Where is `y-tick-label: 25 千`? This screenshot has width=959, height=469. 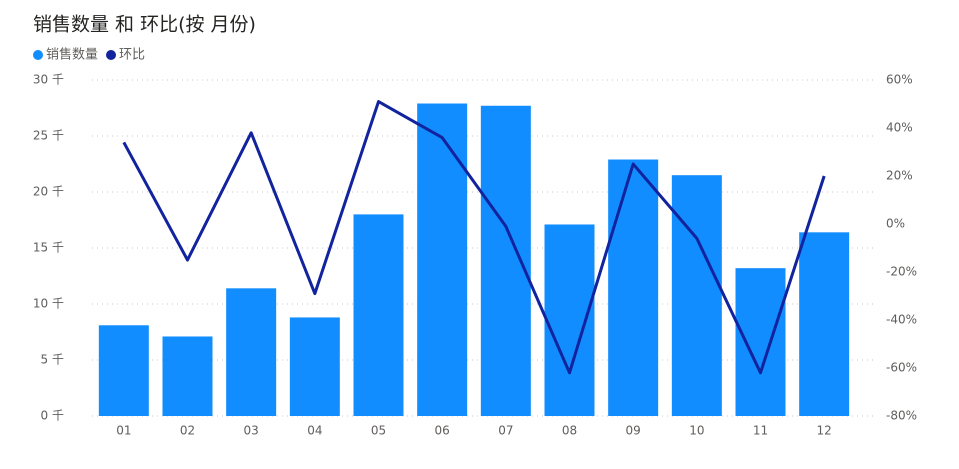 y-tick-label: 25 千 is located at coordinates (48, 136).